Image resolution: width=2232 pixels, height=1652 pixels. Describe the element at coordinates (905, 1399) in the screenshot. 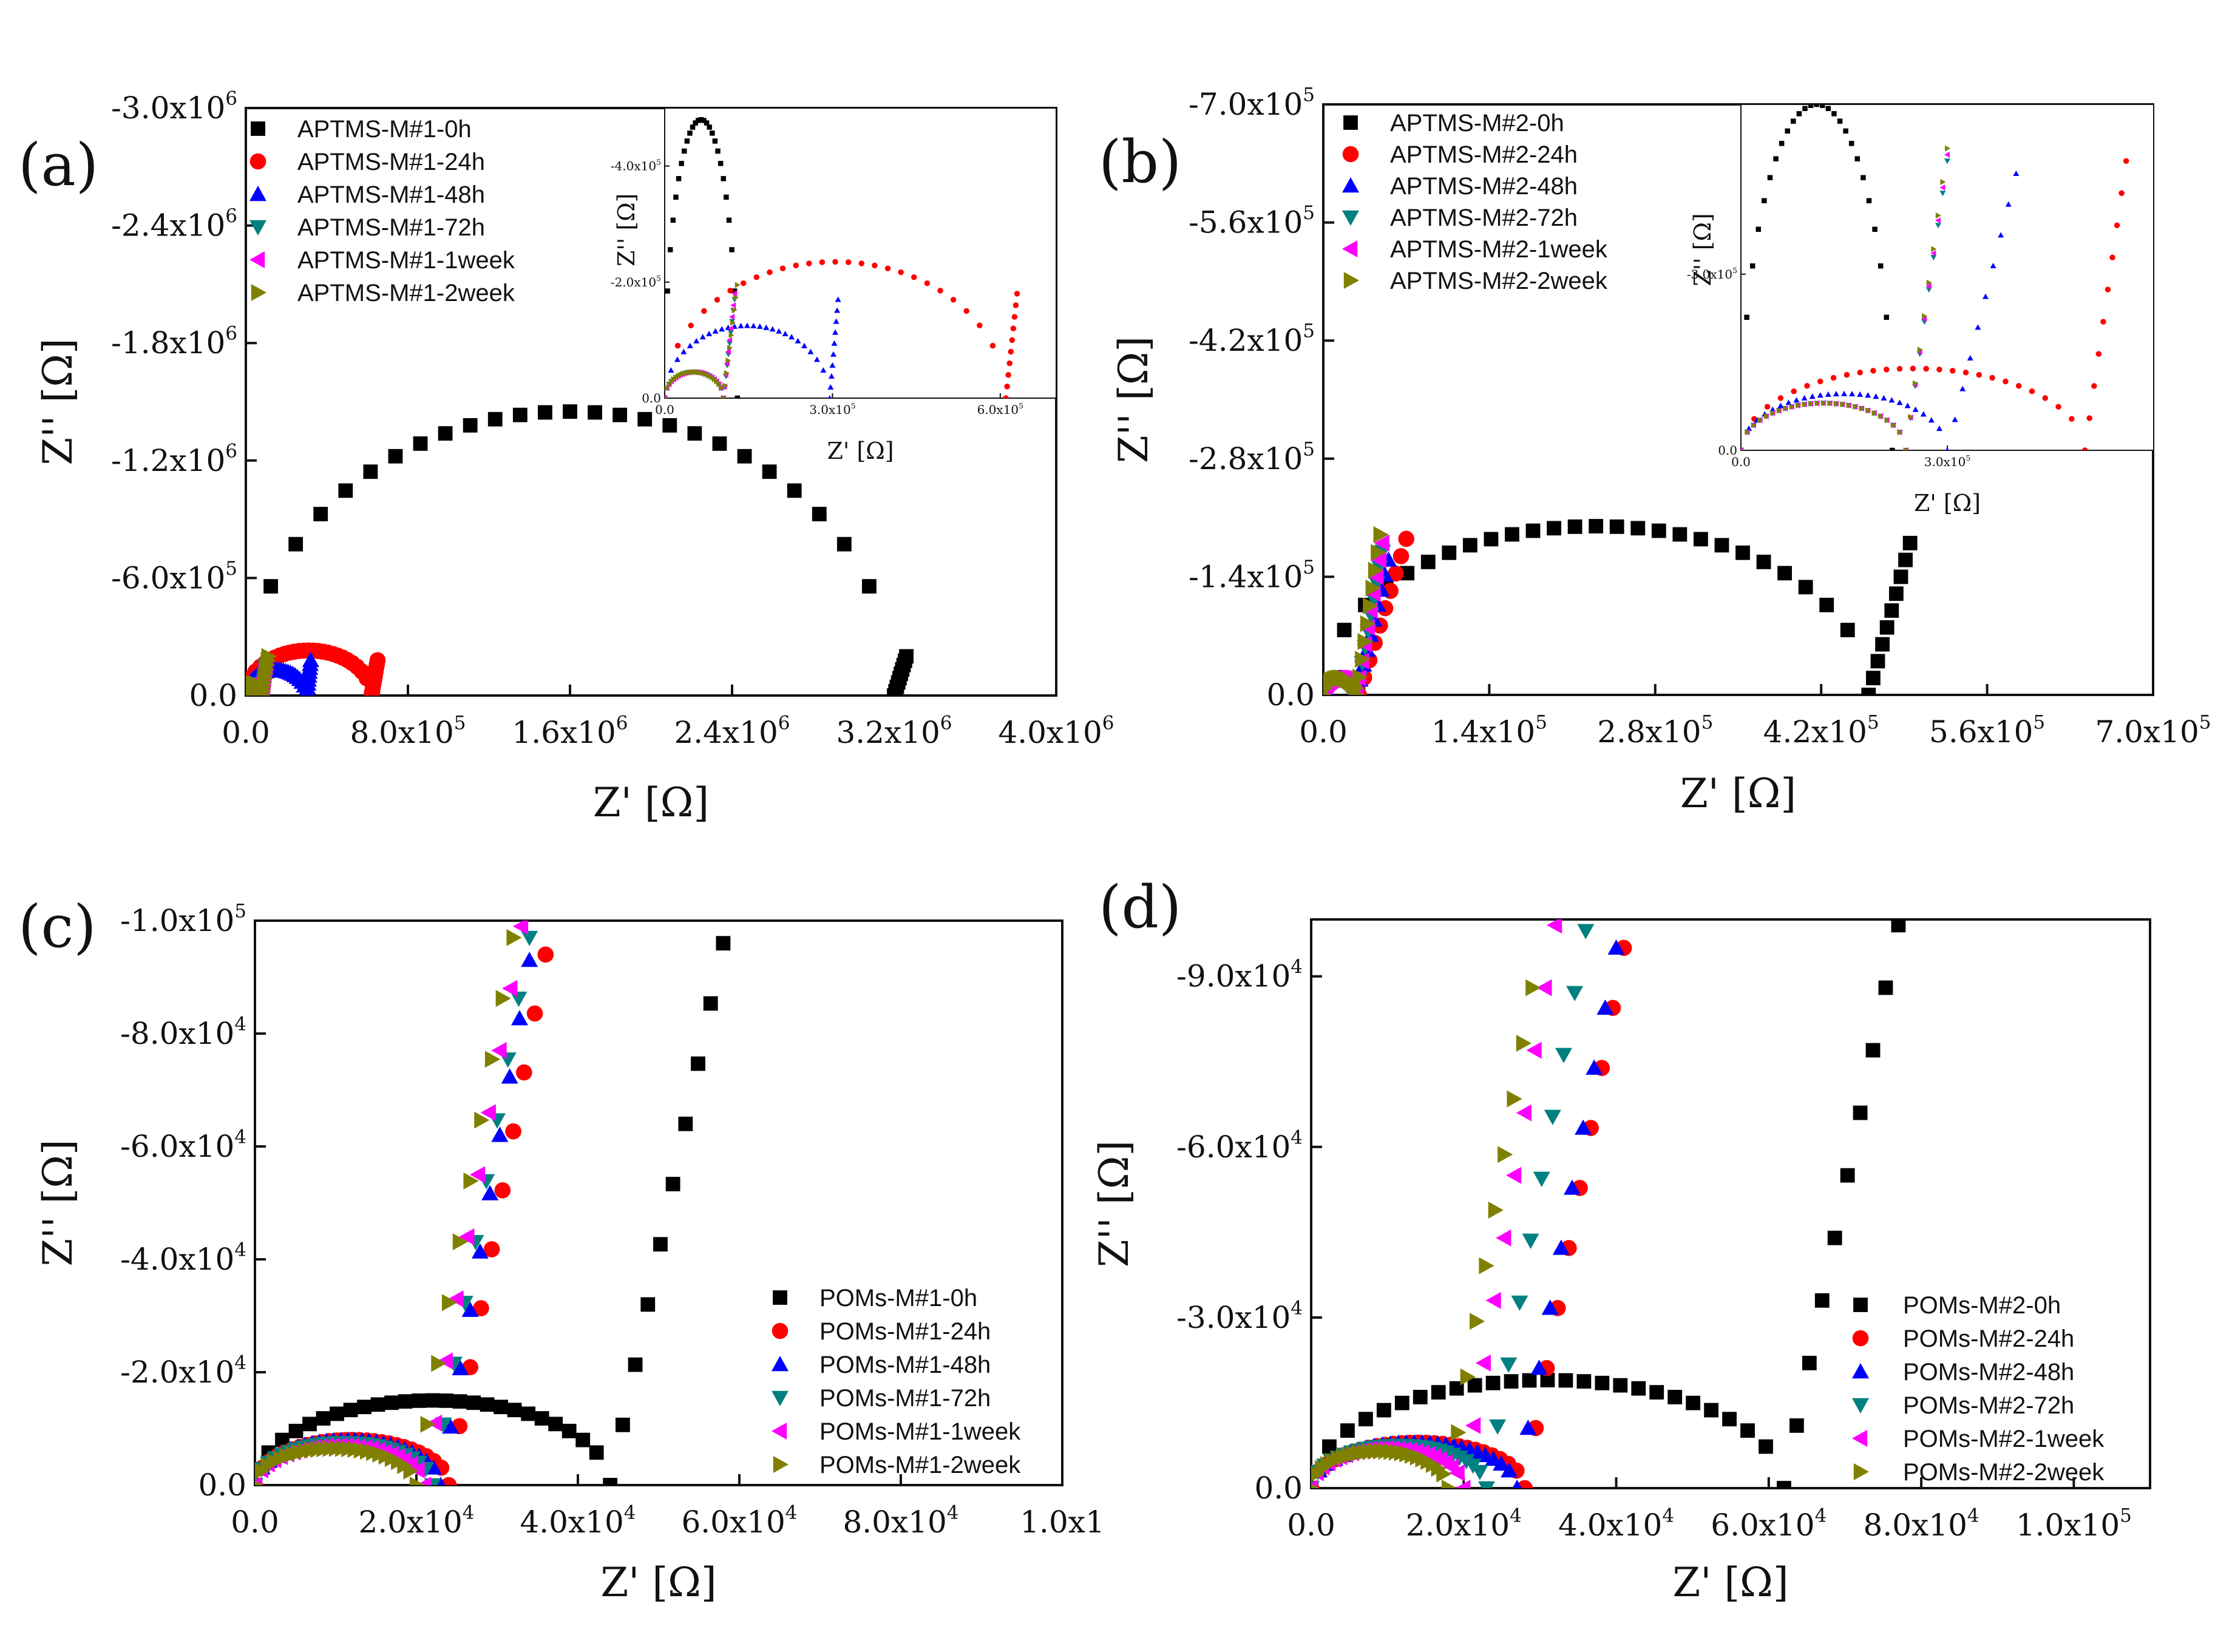

I see `legend-label: POMs-M#1-72h` at that location.